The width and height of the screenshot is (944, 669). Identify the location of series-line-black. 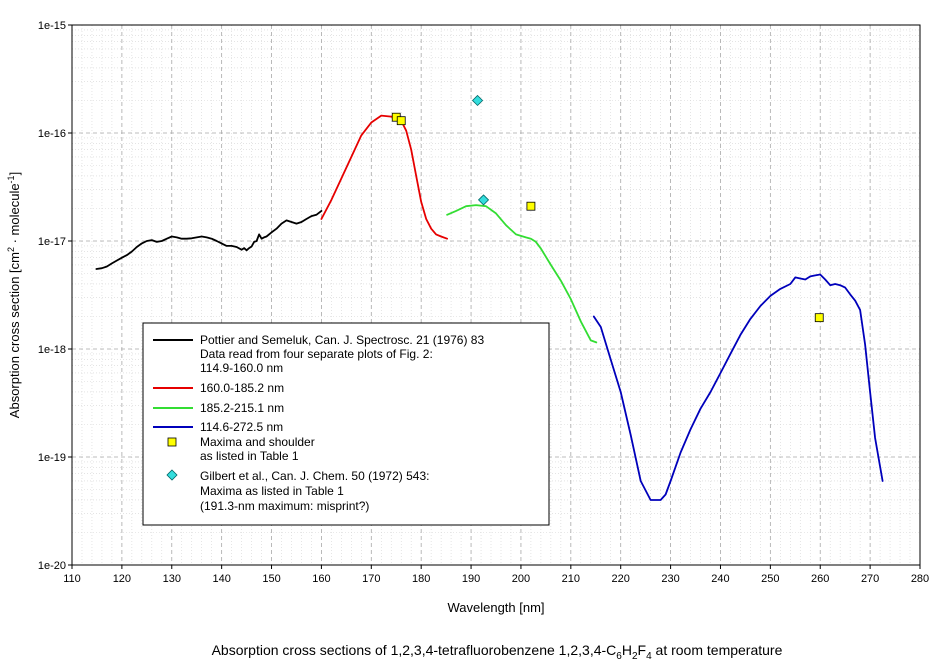
(209, 239).